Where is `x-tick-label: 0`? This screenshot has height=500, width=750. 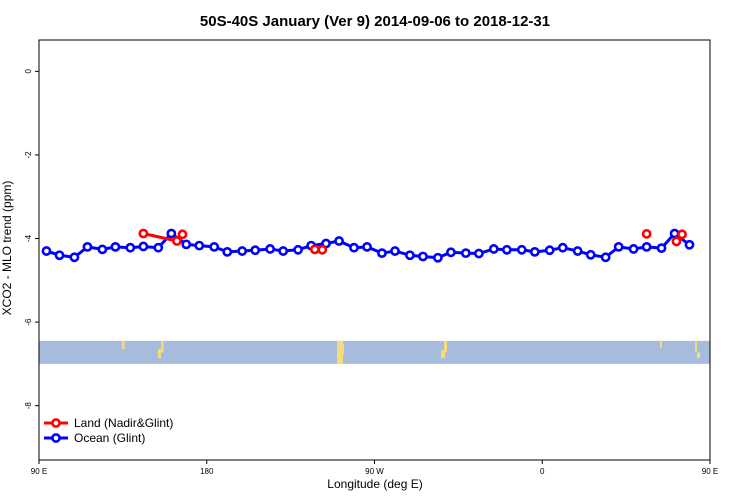
x-tick-label: 0 is located at coordinates (542, 471).